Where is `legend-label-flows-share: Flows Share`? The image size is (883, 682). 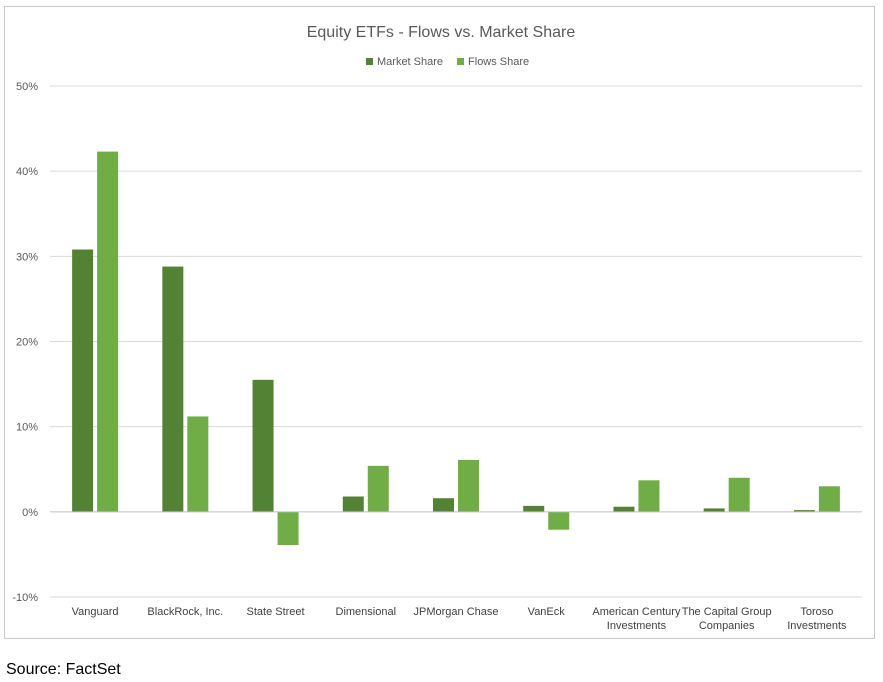
legend-label-flows-share: Flows Share is located at coordinates (498, 62).